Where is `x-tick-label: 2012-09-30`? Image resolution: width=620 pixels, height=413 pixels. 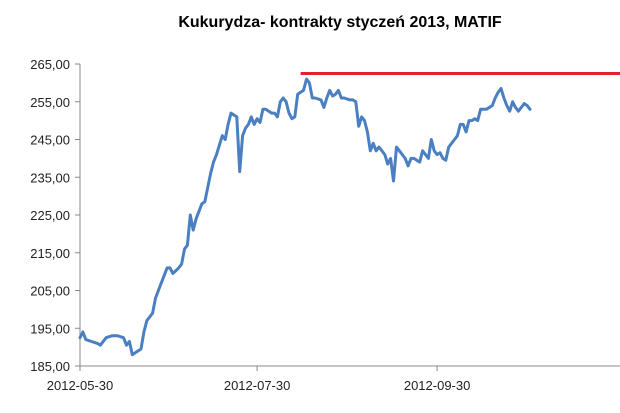
x-tick-label: 2012-09-30 is located at coordinates (437, 385).